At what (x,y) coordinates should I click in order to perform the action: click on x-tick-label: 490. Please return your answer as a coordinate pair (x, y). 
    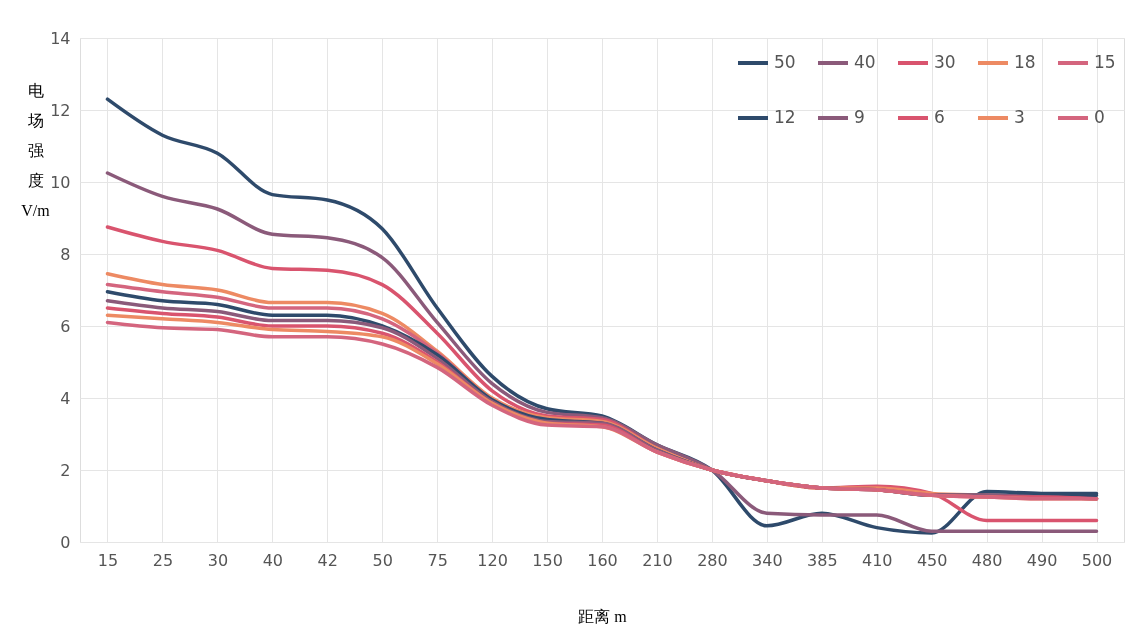
    Looking at the image, I should click on (1042, 560).